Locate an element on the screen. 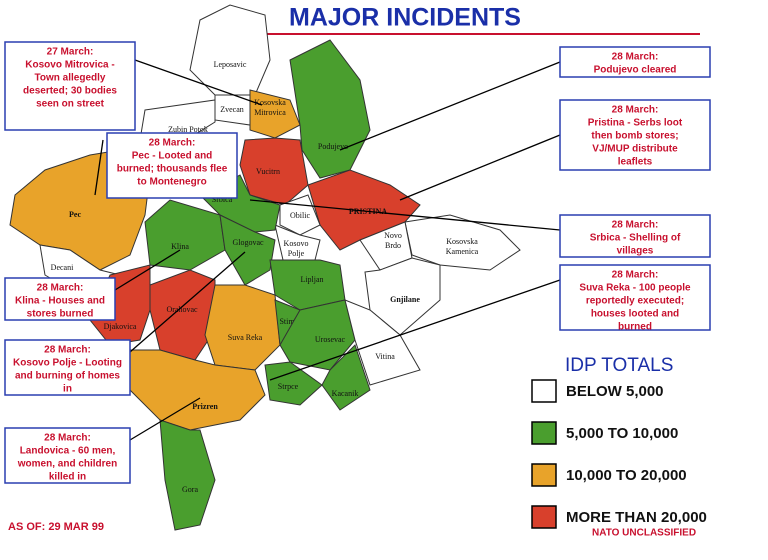 Image resolution: width=768 pixels, height=560 pixels. callout-text: and burning of homes is located at coordinates (67, 376).